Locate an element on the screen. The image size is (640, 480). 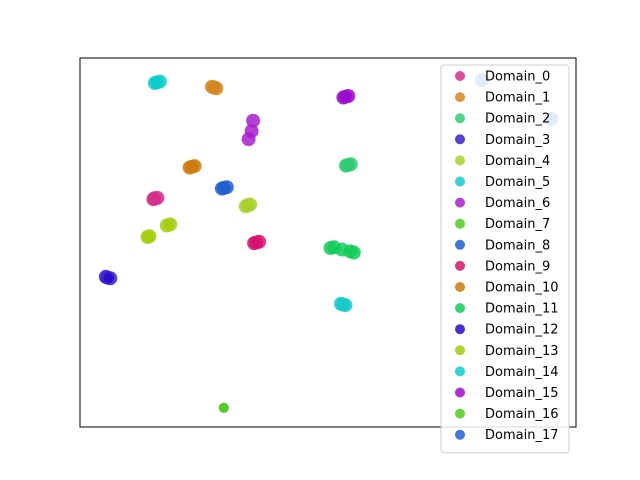
legend-item: Domain_12 is located at coordinates (507, 330).